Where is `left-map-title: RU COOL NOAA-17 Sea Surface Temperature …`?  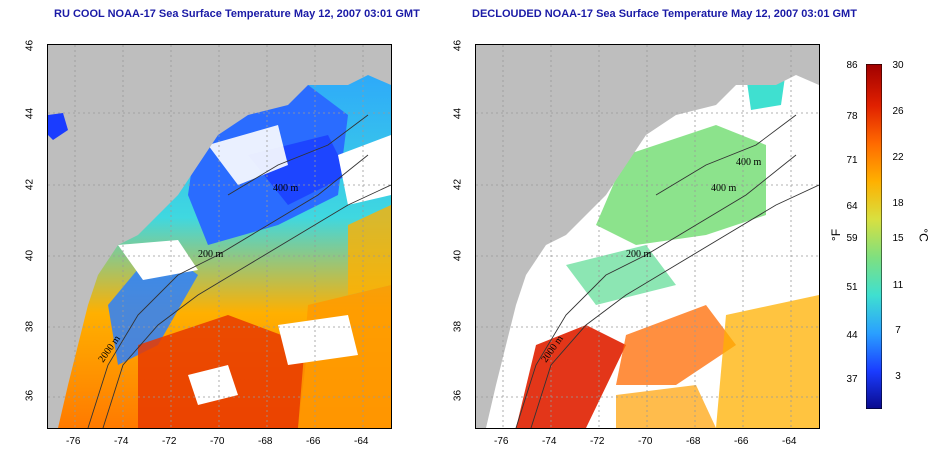 left-map-title: RU COOL NOAA-17 Sea Surface Temperature … is located at coordinates (237, 14).